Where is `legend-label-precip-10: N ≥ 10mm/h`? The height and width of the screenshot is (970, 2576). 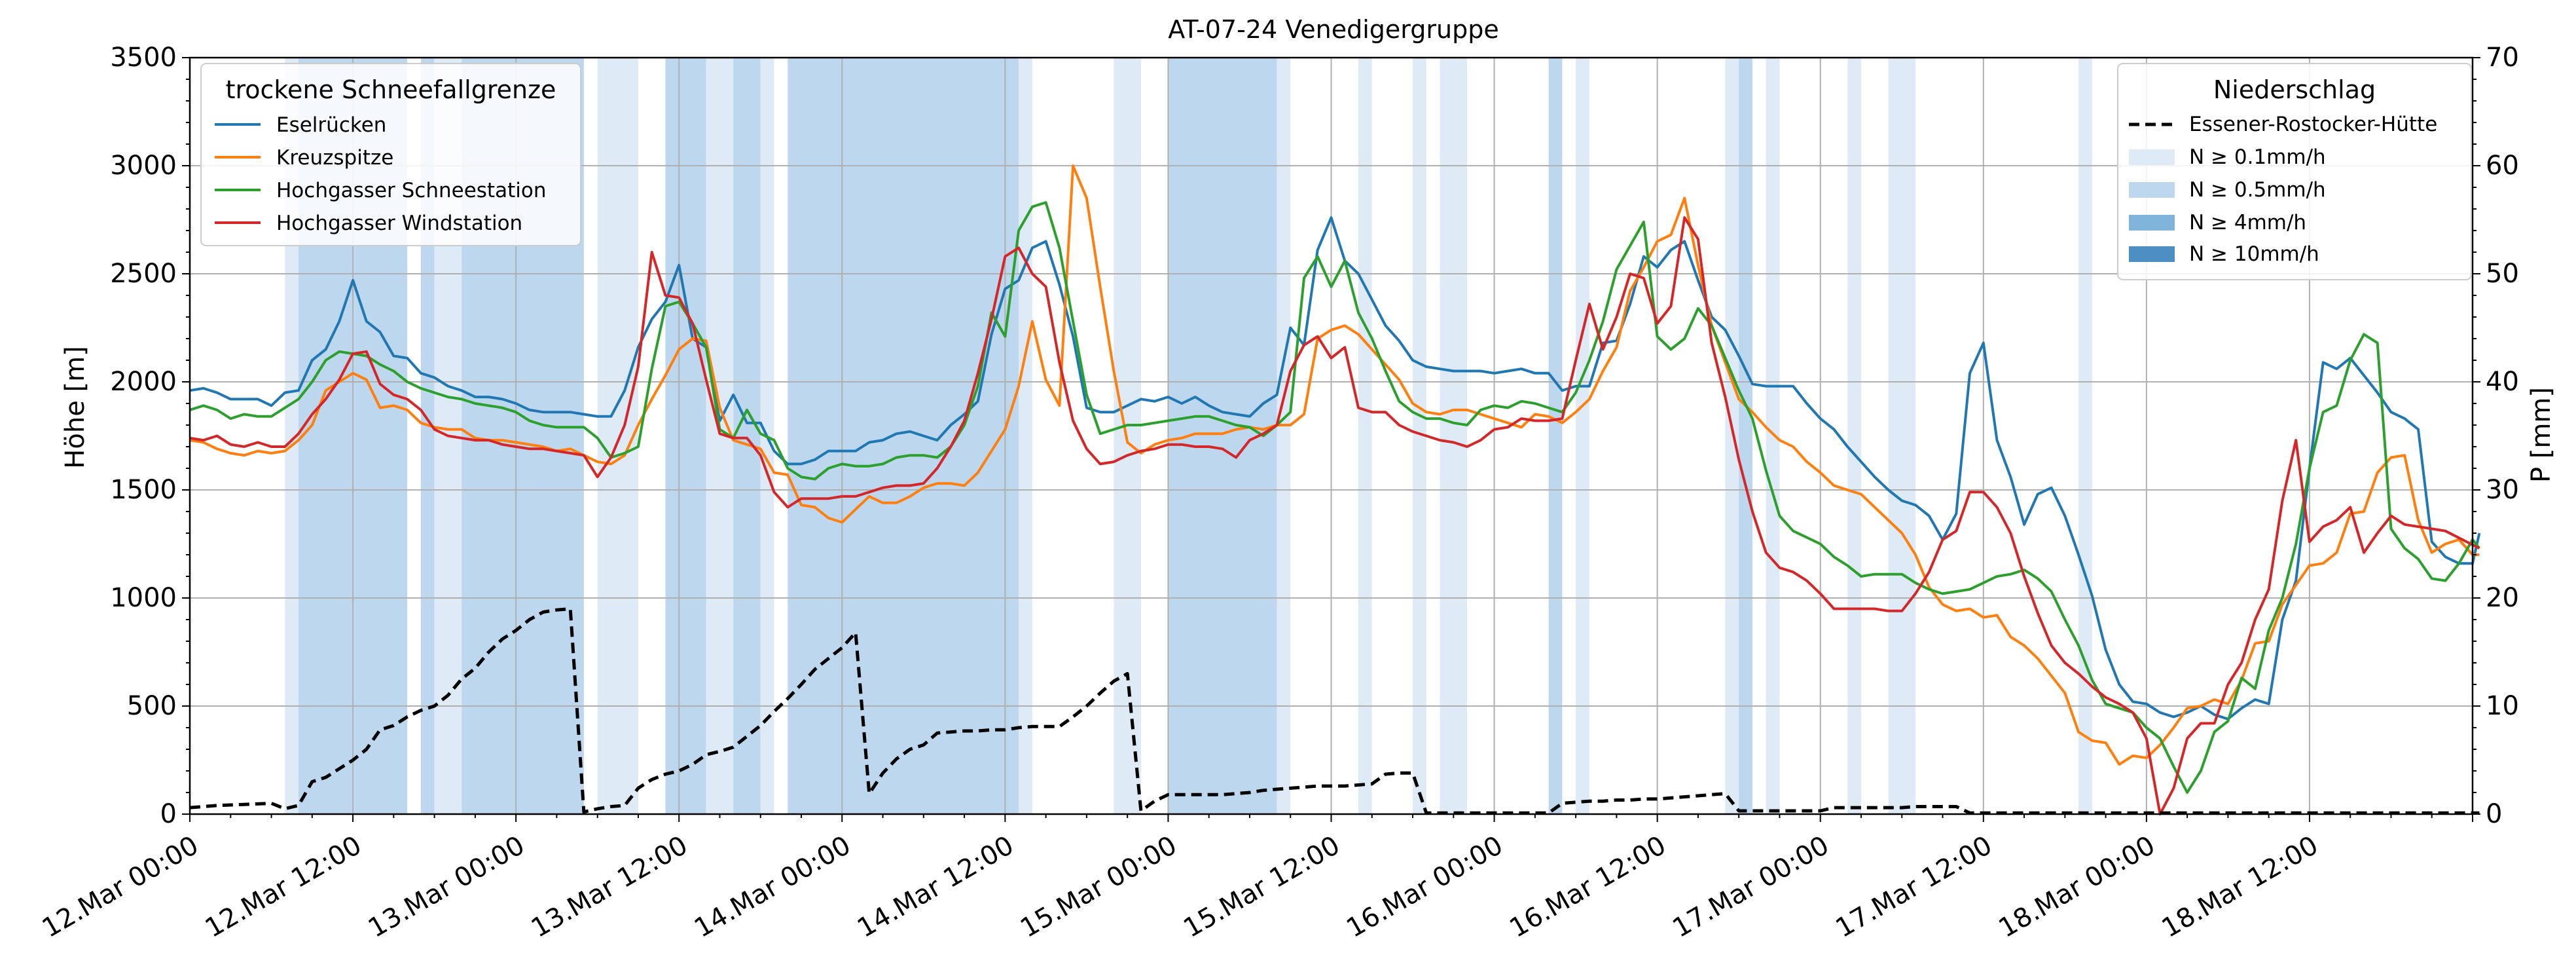 legend-label-precip-10: N ≥ 10mm/h is located at coordinates (2254, 254).